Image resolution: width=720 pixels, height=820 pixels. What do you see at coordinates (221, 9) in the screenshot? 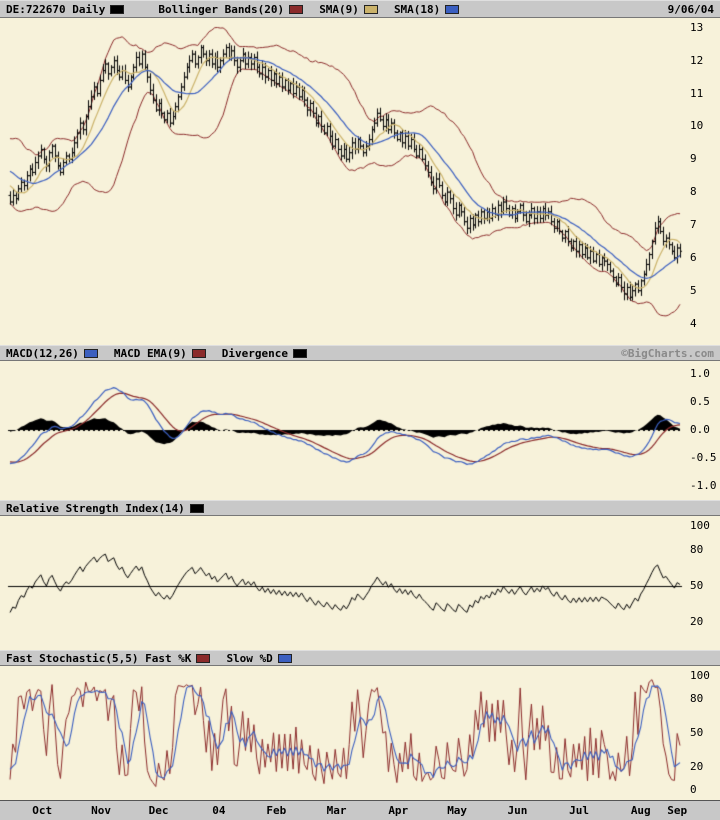
I see `legend-bollinger-label: Bollinger Bands(20)` at bounding box center [221, 9].